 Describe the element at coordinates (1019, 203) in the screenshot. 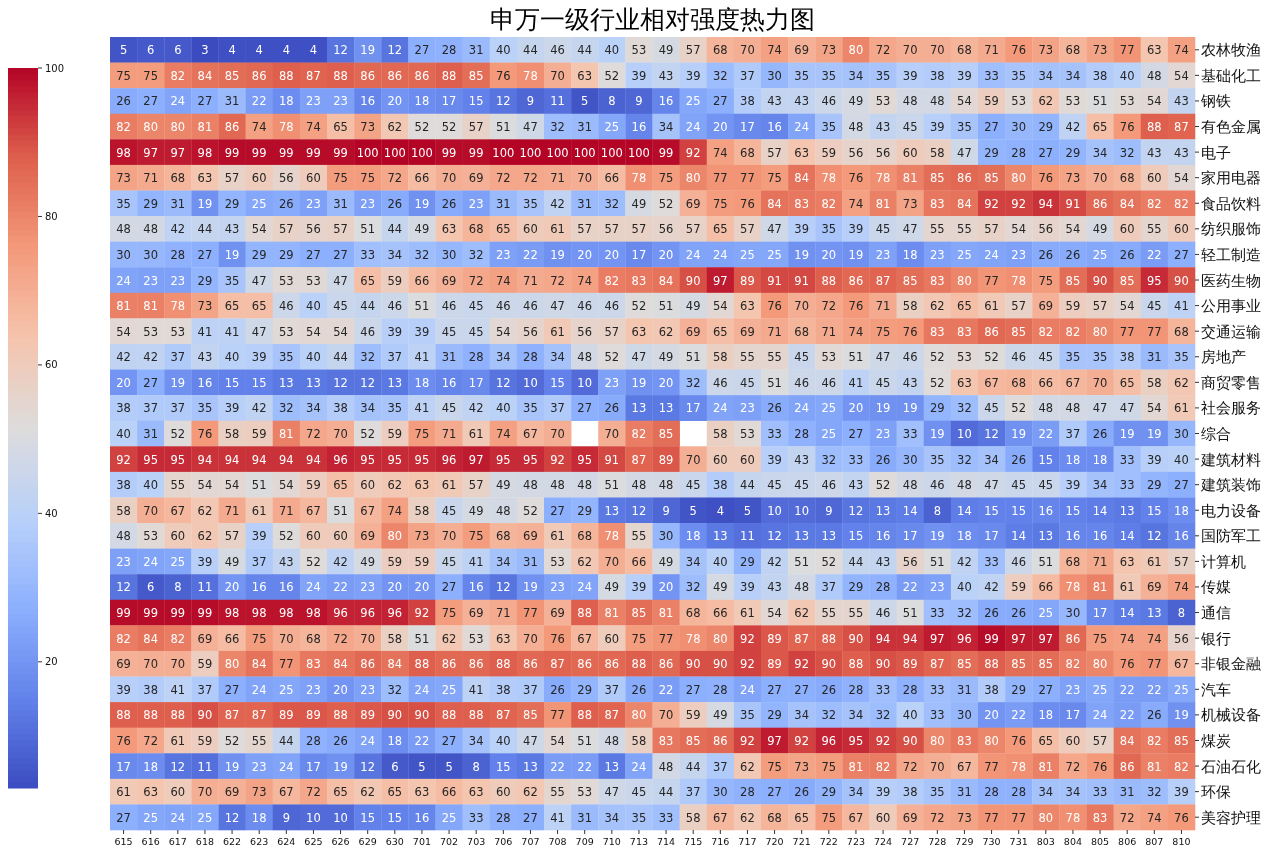

I see `data-label: 92` at that location.